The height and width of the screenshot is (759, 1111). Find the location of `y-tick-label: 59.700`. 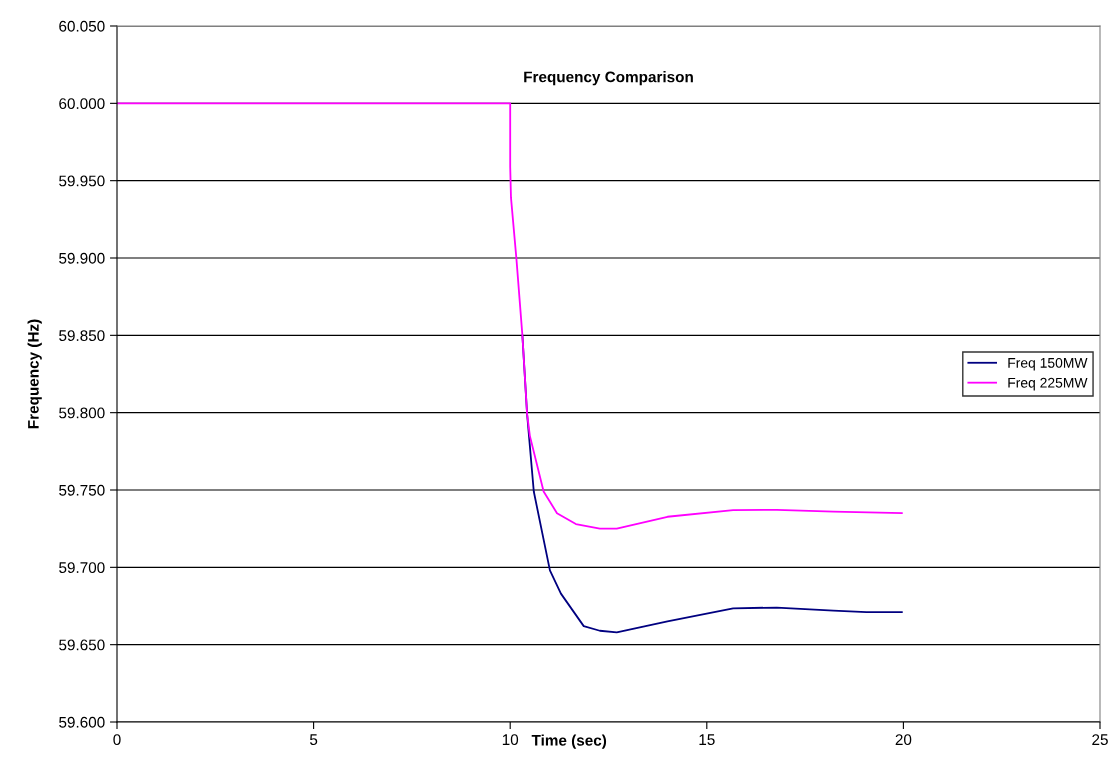

y-tick-label: 59.700 is located at coordinates (82, 568).